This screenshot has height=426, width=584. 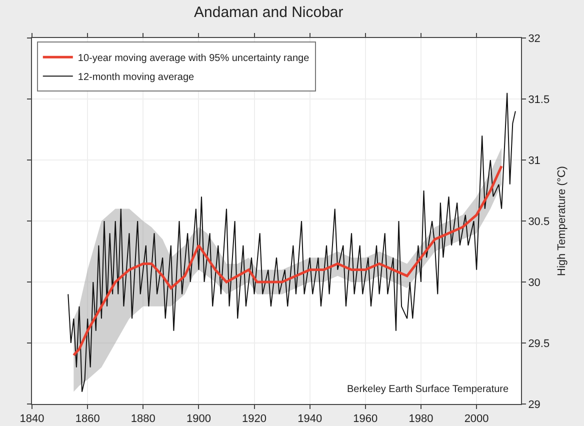 I want to click on y-tick-label: 31.5, so click(x=539, y=100).